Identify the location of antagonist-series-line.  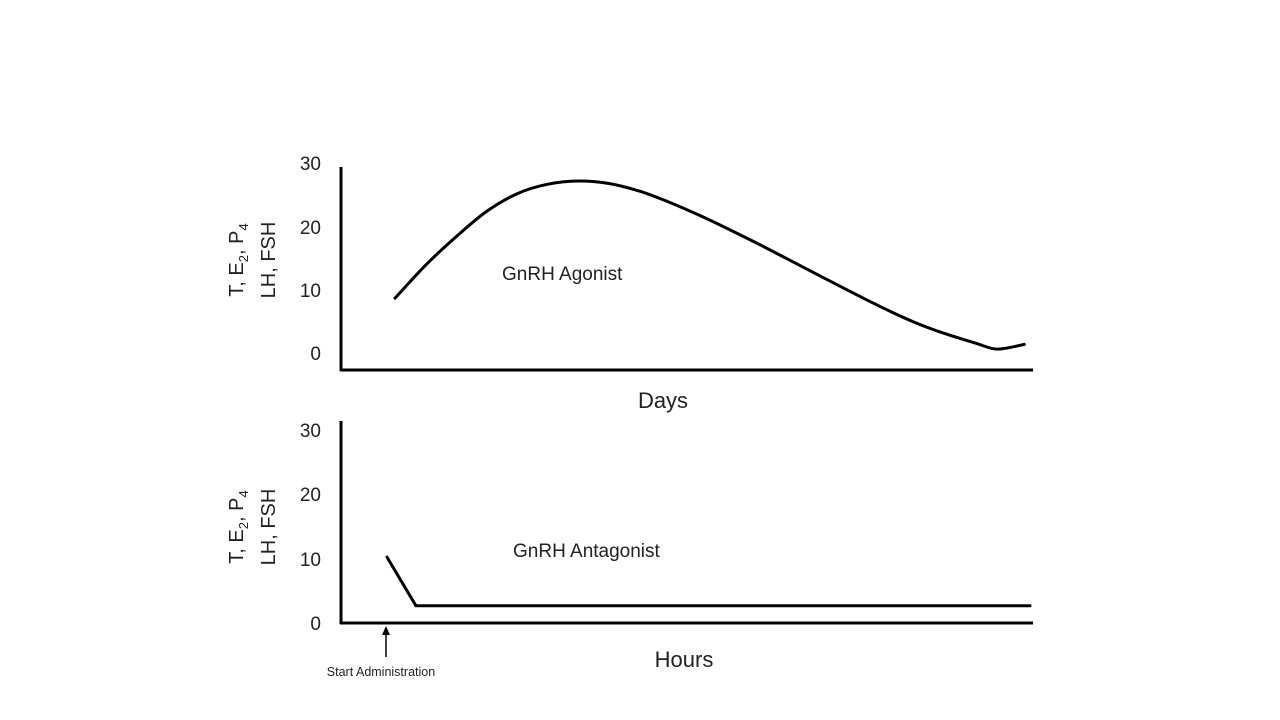
(708, 581).